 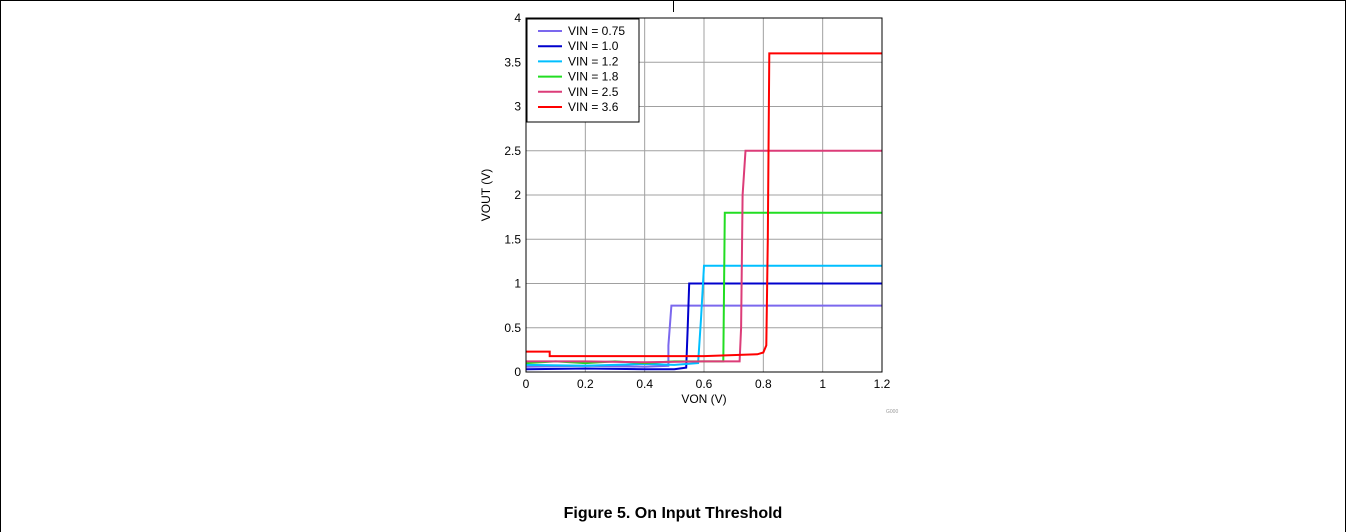 What do you see at coordinates (703, 399) in the screenshot?
I see `x-axis-title: VON (V)` at bounding box center [703, 399].